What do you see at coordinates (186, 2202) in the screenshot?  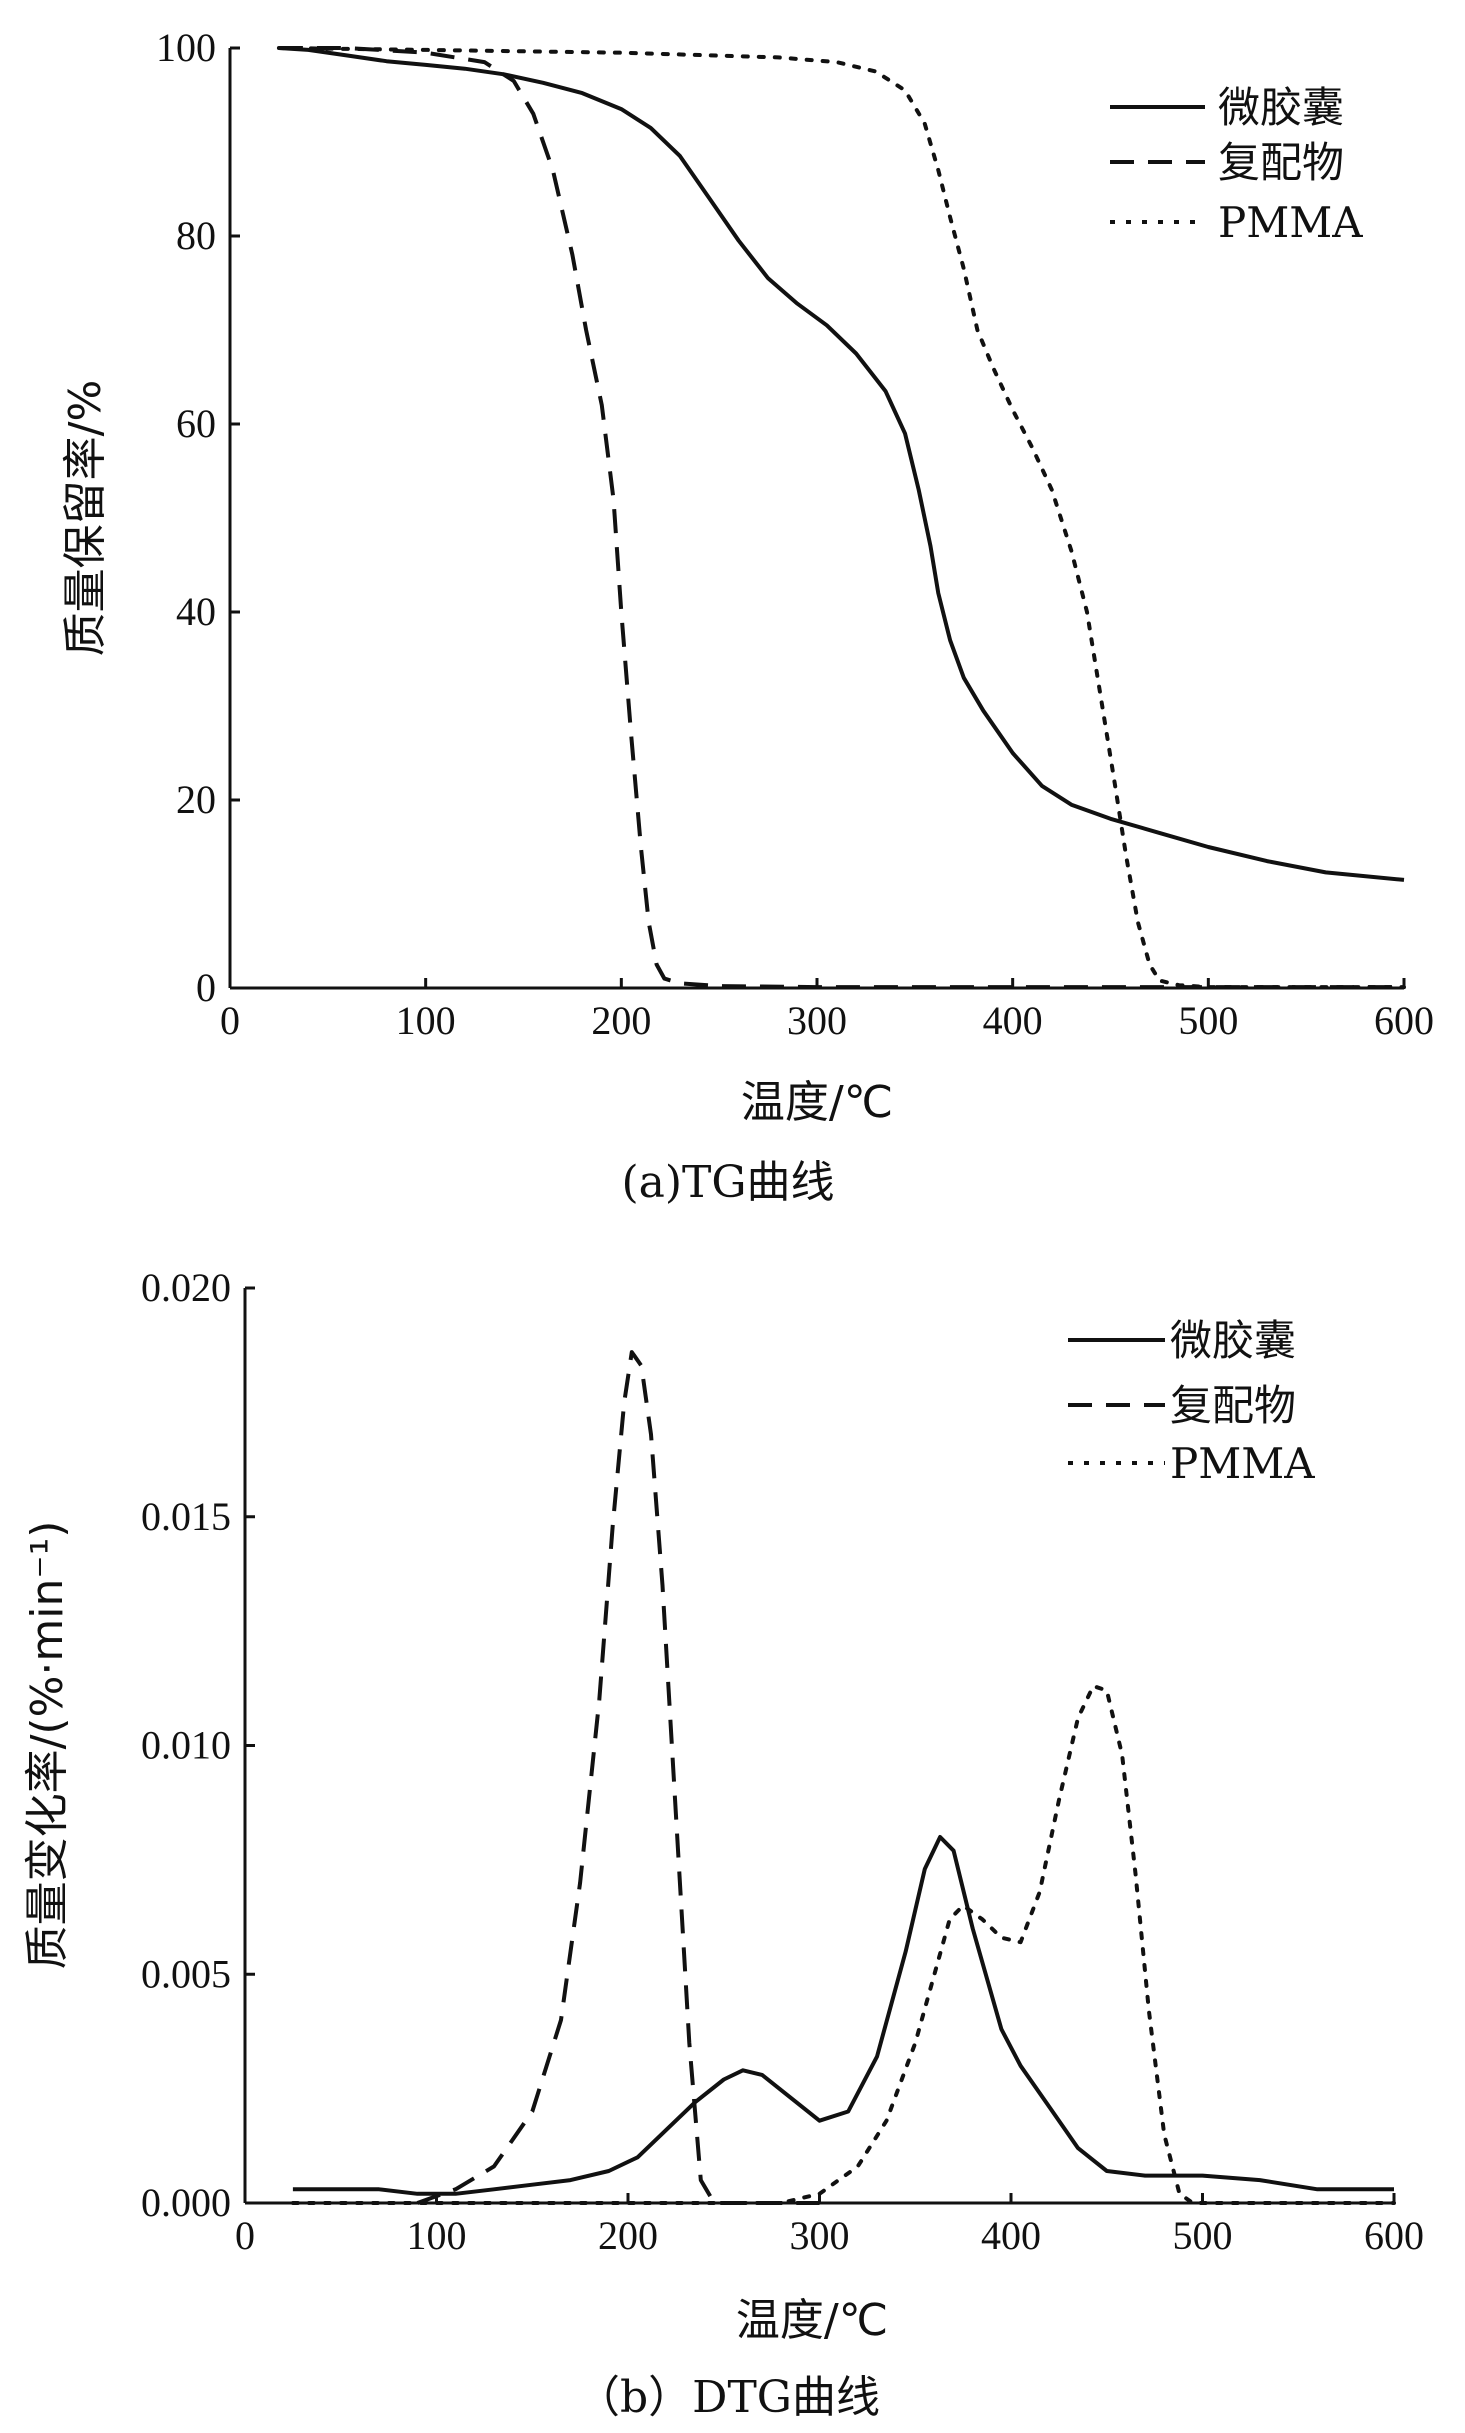 I see `dtg-y-tick-label: 0.000` at bounding box center [186, 2202].